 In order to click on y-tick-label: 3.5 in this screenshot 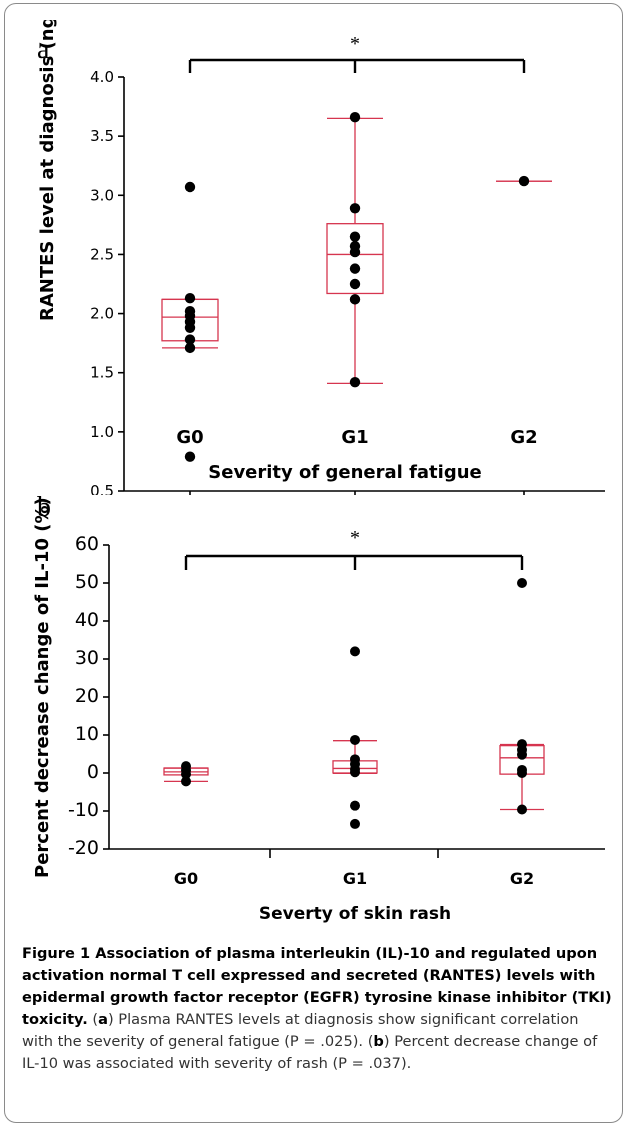, I will do `click(102, 136)`.